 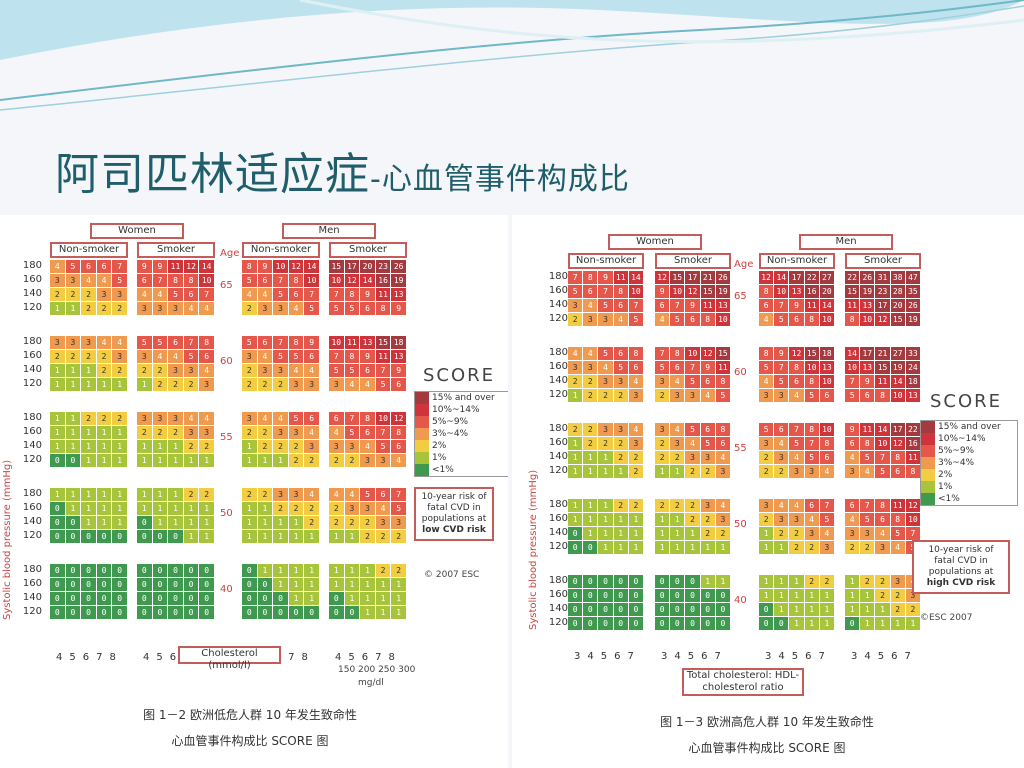 What do you see at coordinates (961, 550) in the screenshot?
I see `risk-note-line: 10-year risk of` at bounding box center [961, 550].